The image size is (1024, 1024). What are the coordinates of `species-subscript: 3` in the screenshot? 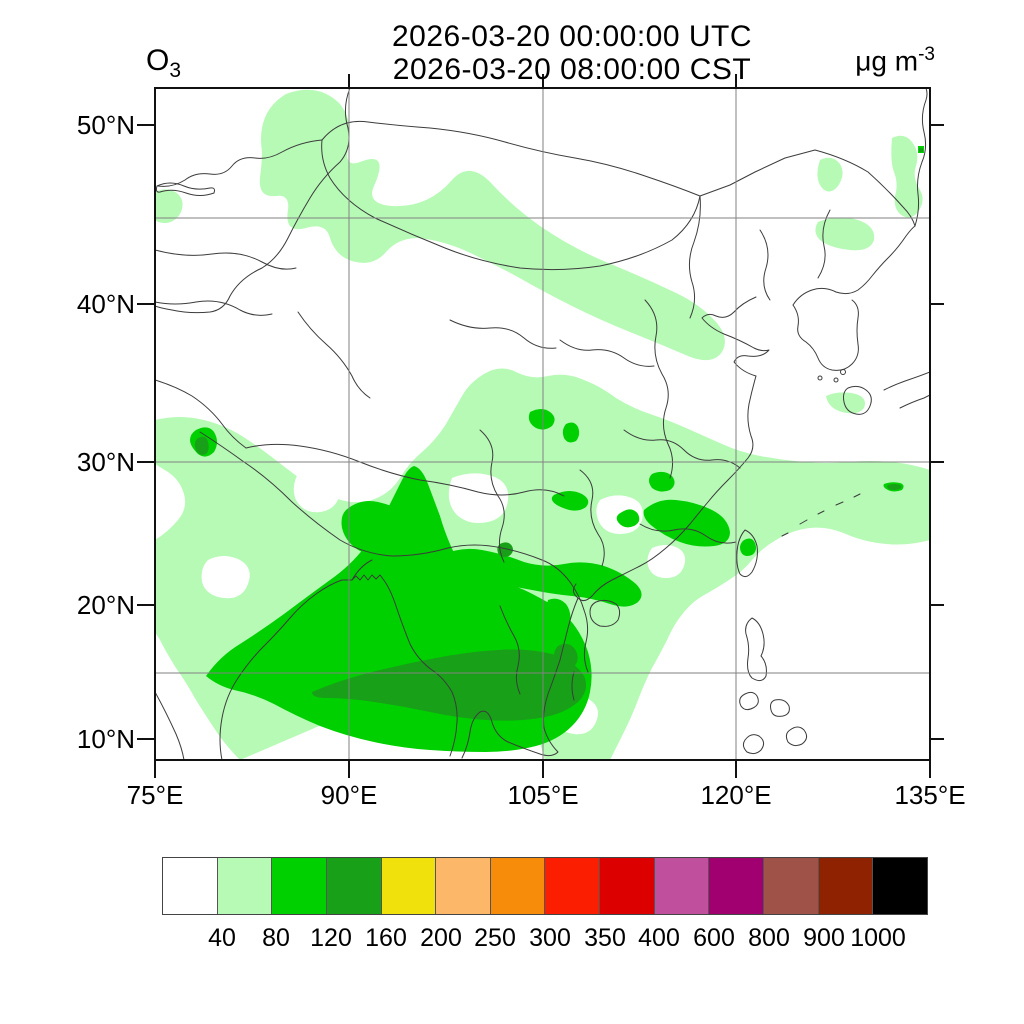 It's located at (175, 70).